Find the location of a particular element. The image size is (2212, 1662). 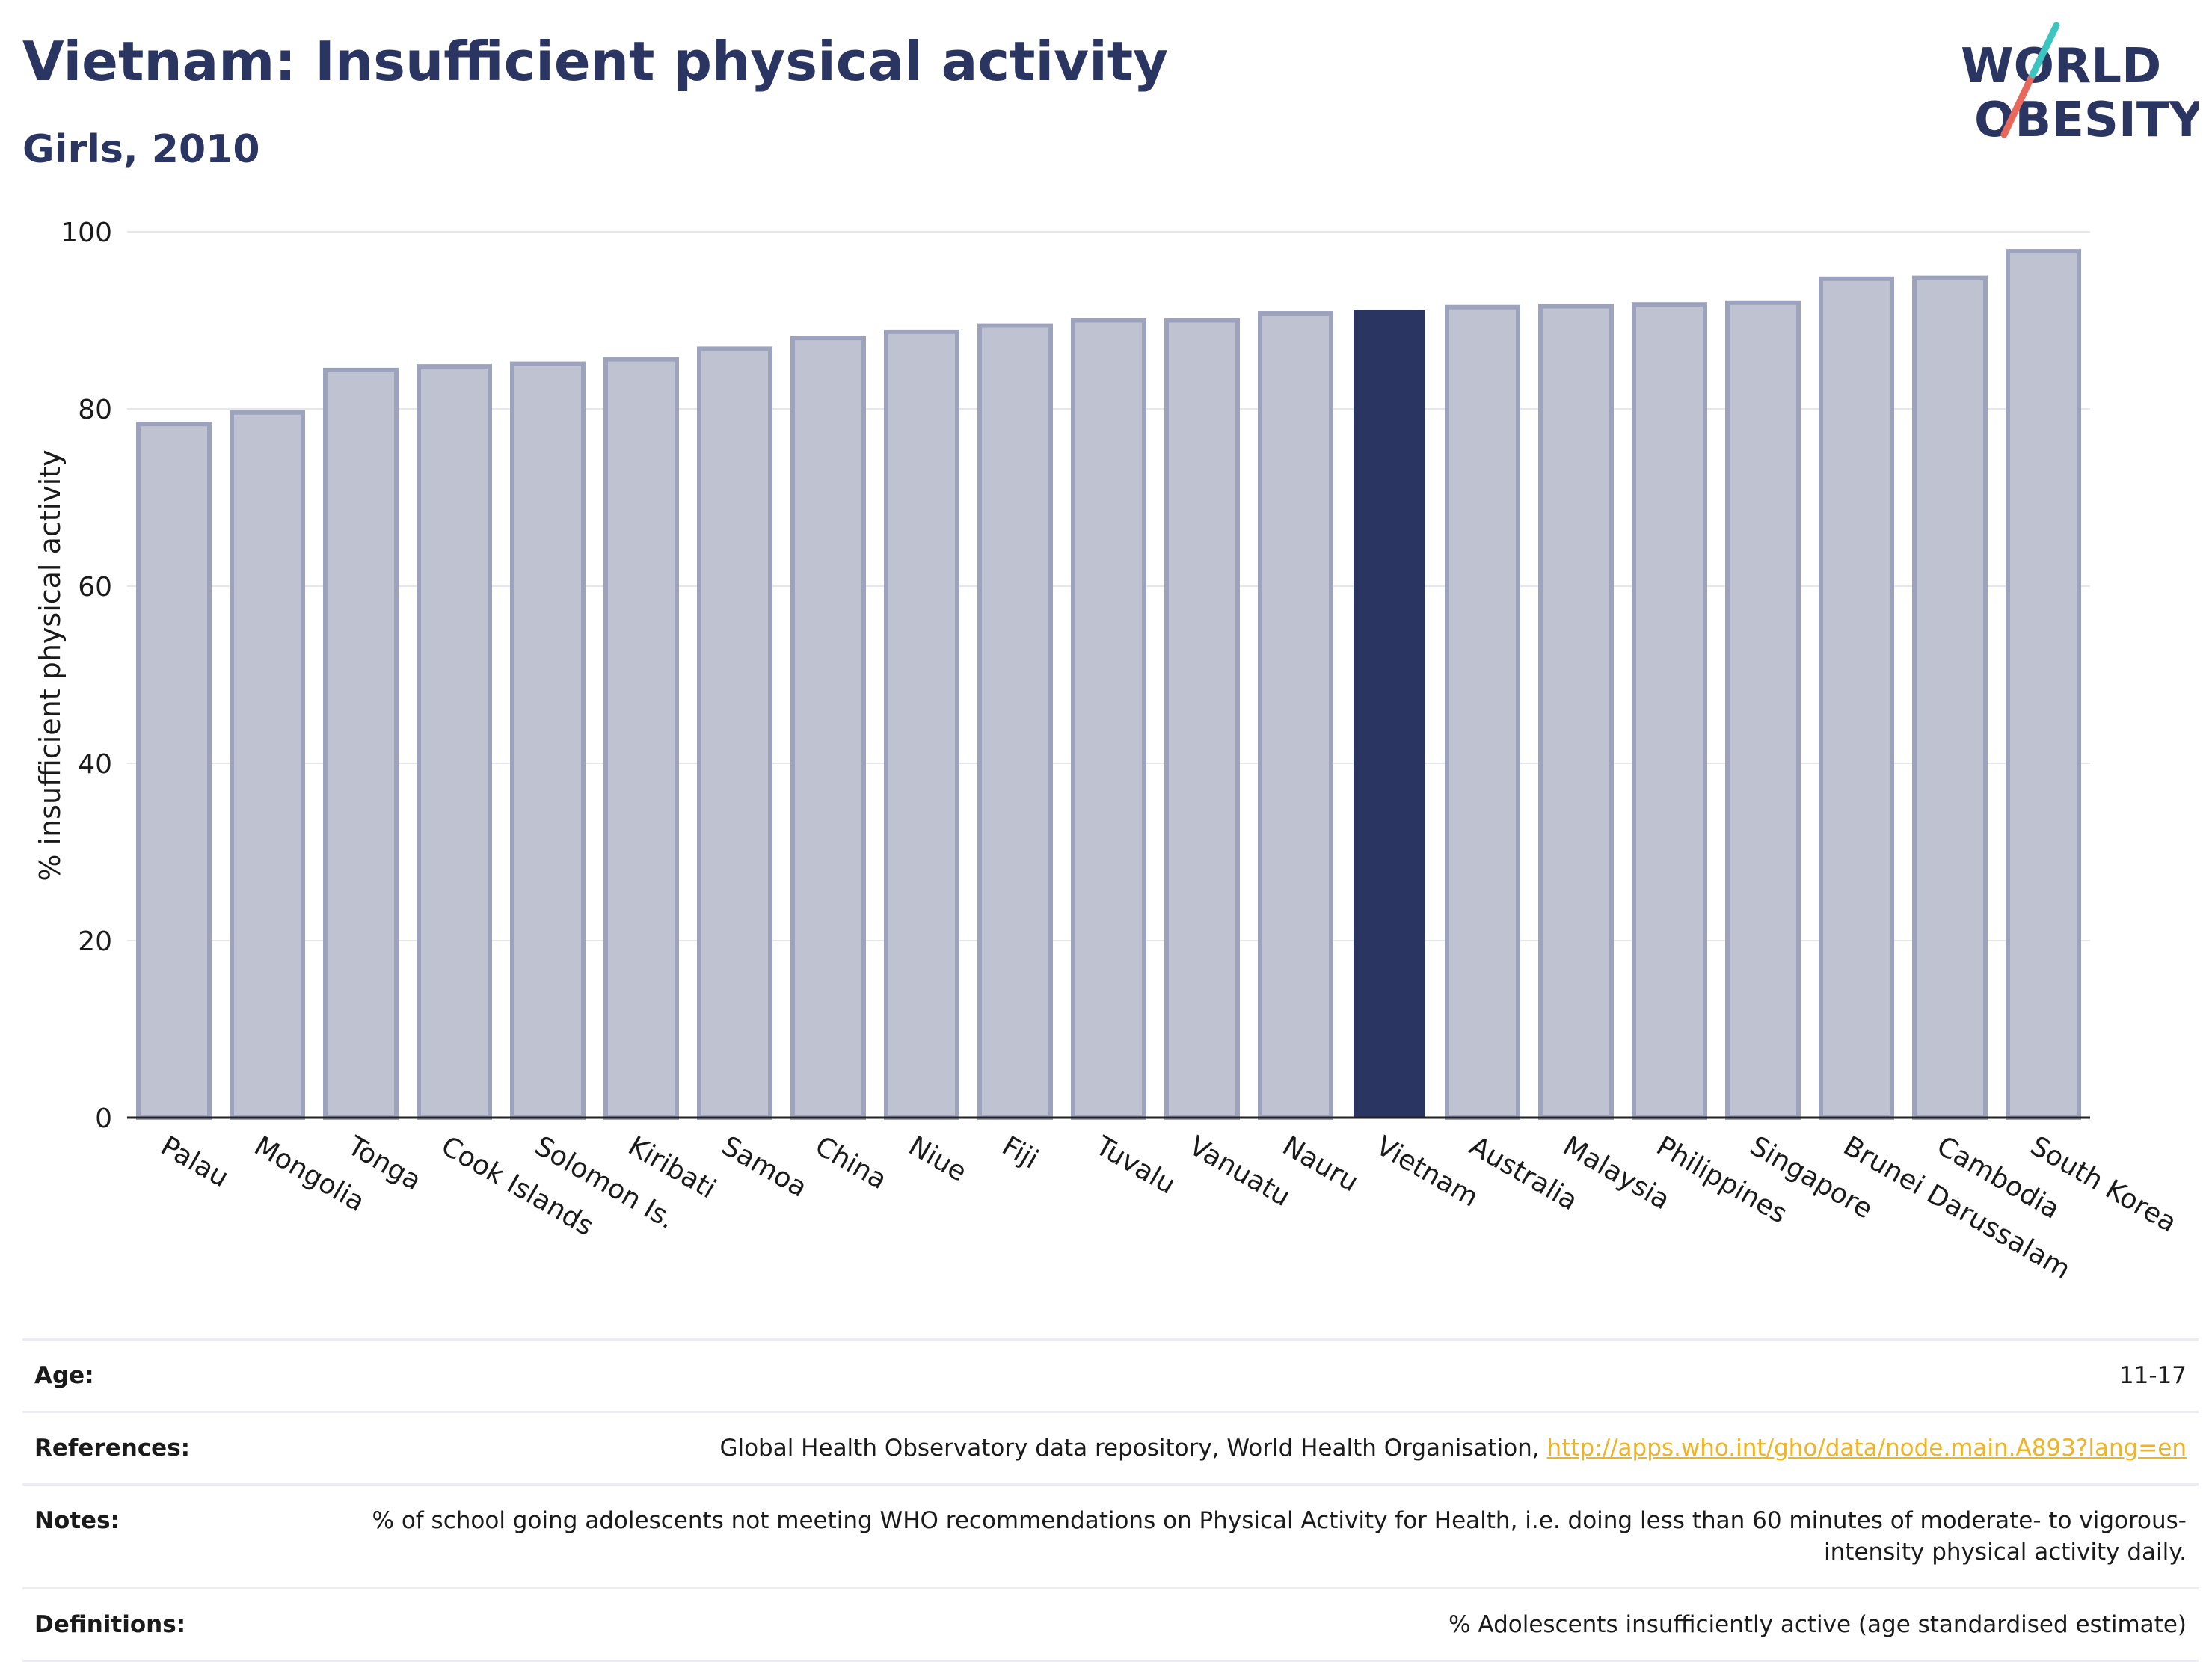

bar-solomon-is is located at coordinates (548, 740).